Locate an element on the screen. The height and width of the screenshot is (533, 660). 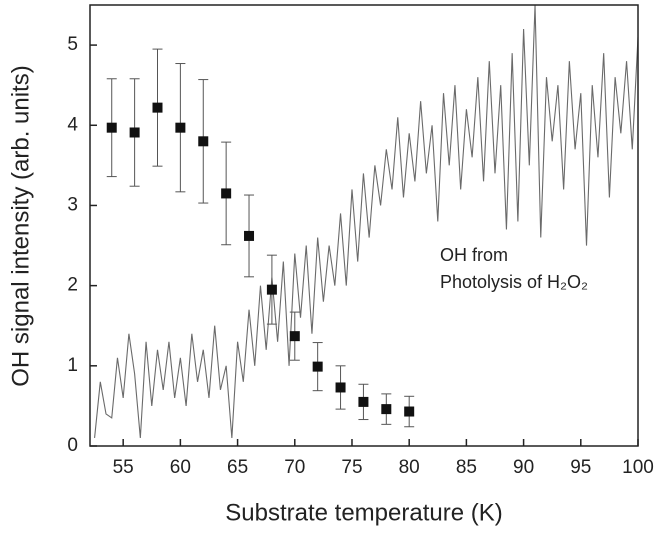
x-tick-label: 65 is located at coordinates (237, 467).